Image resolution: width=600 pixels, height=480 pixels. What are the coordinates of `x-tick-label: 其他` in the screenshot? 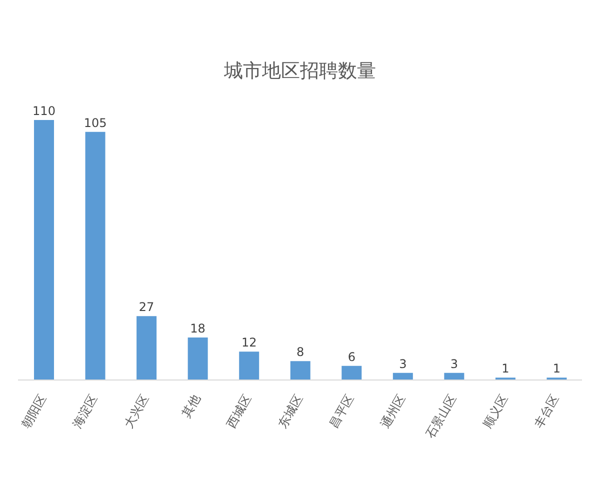 It's located at (190, 406).